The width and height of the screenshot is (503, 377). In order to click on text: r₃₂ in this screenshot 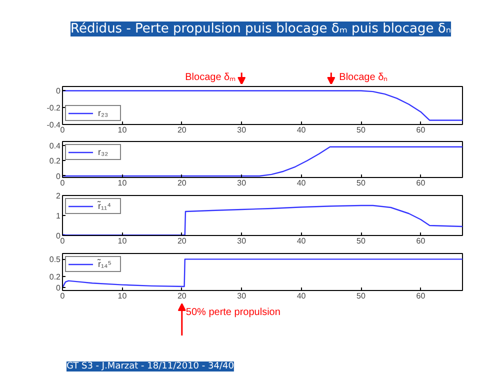, I will do `click(104, 152)`.